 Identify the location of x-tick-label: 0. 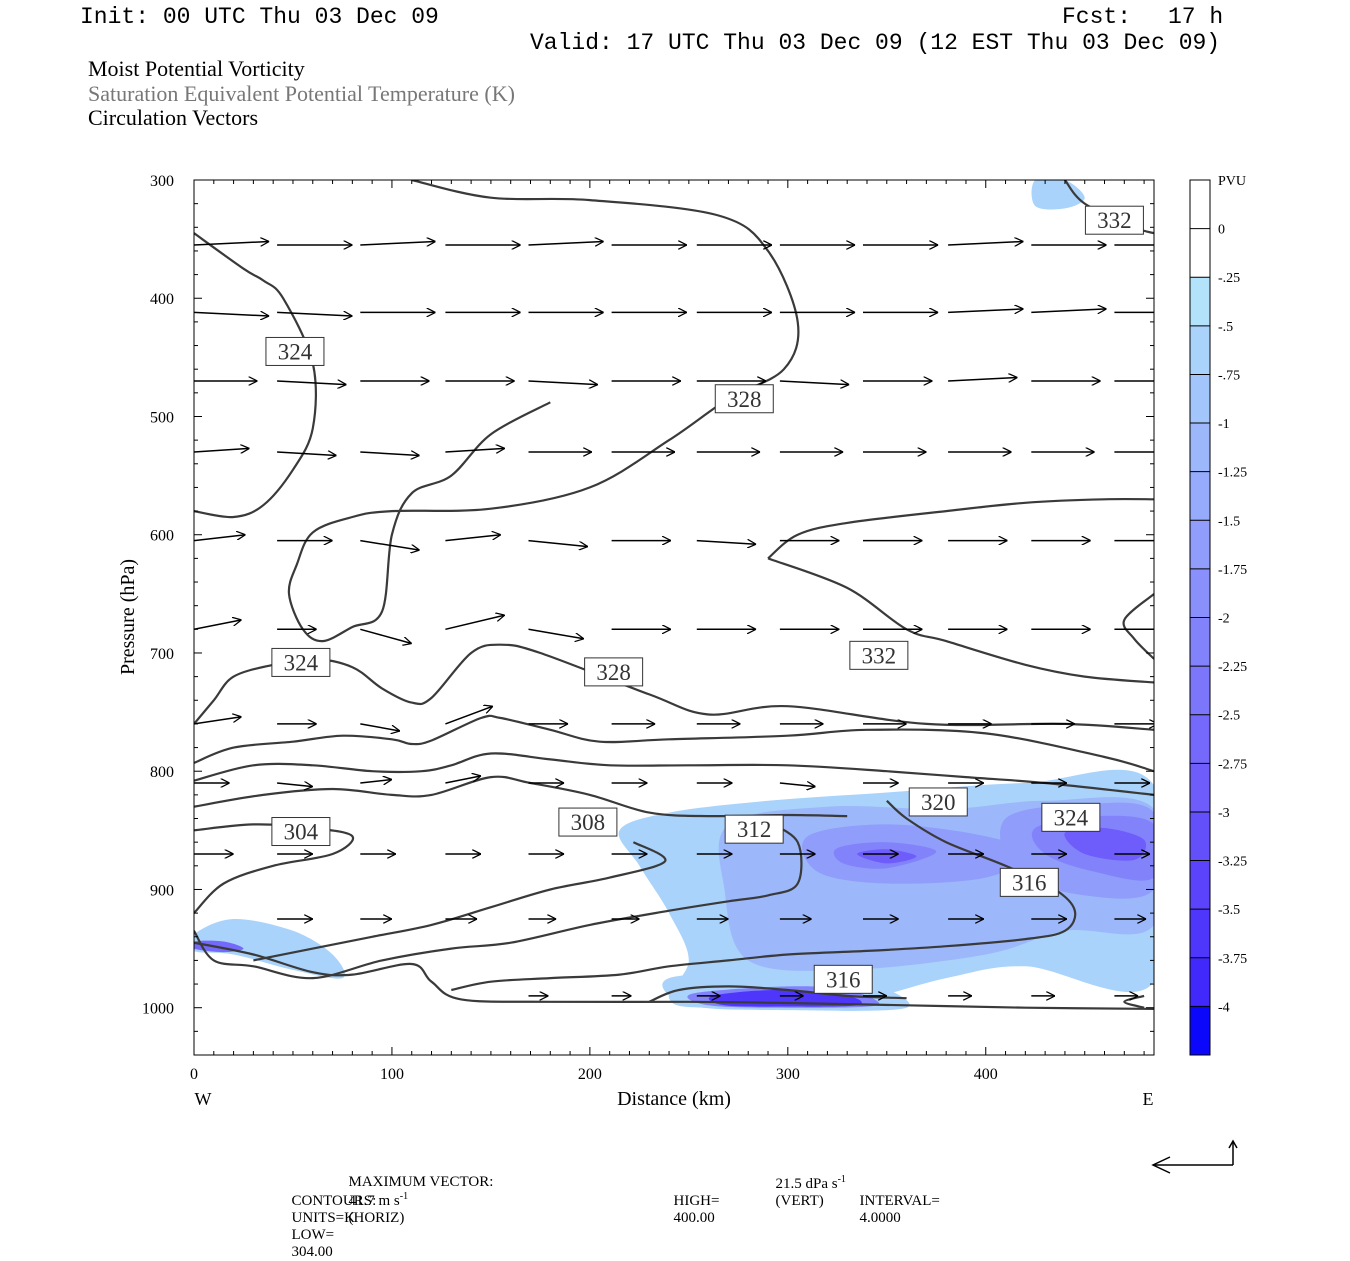
(194, 1074).